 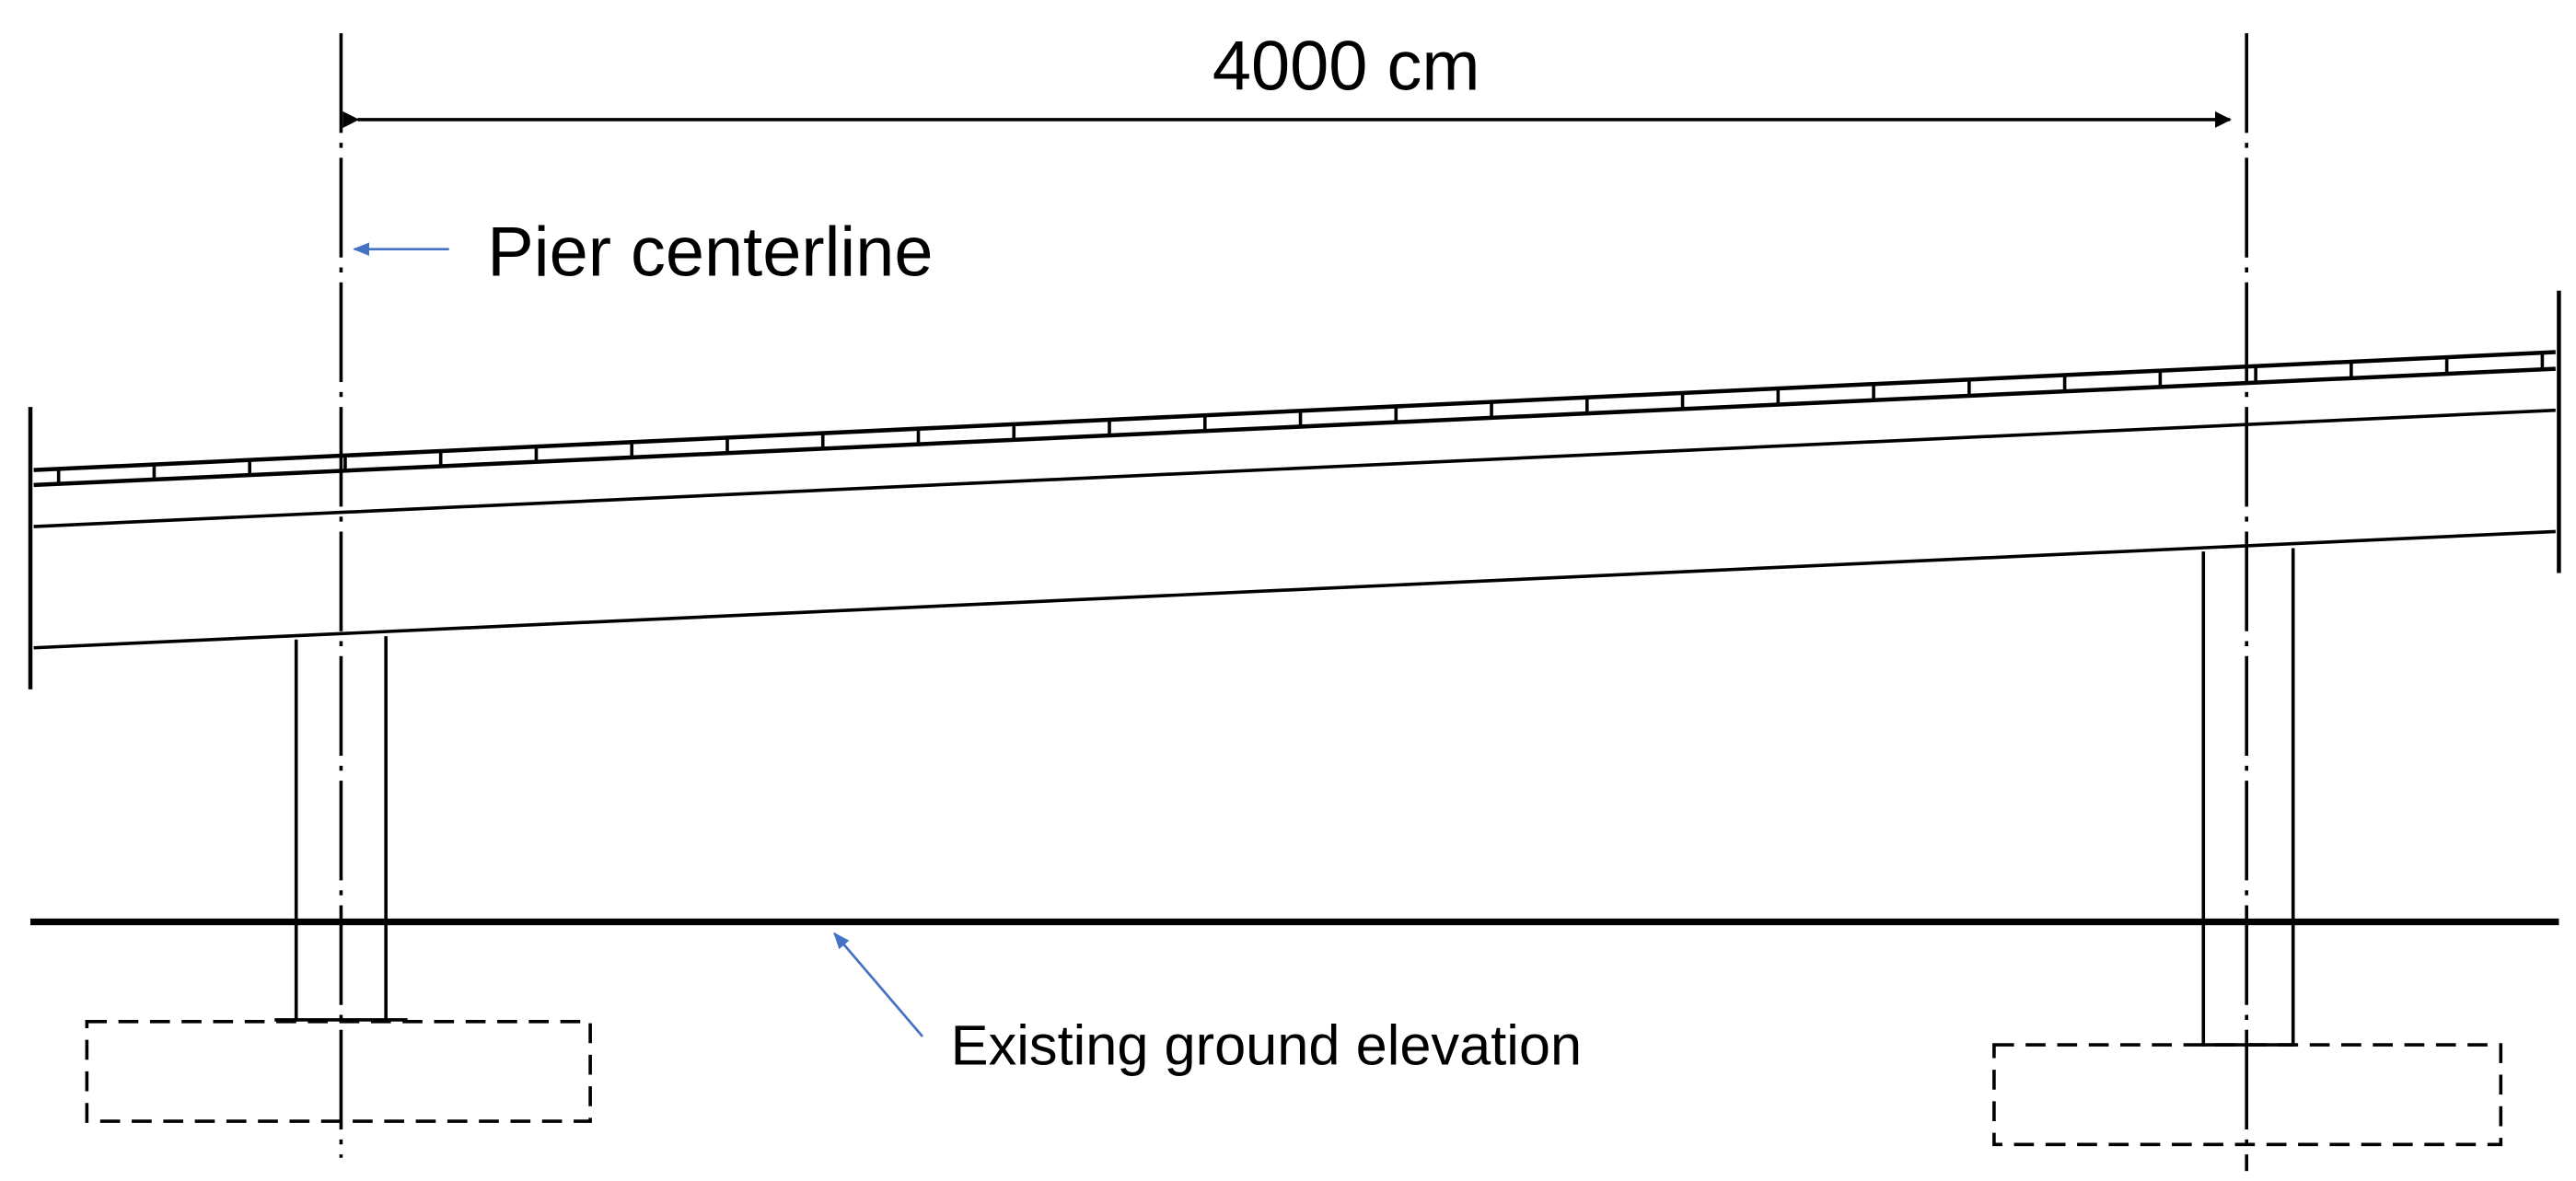 I want to click on dimension-label: 4000 cm, so click(x=1346, y=66).